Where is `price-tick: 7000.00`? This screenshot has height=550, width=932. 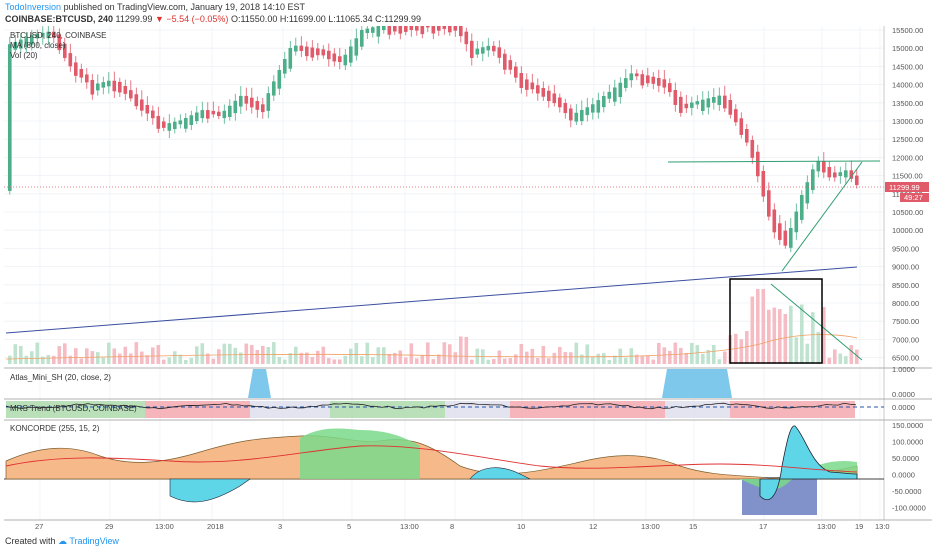 price-tick: 7000.00 is located at coordinates (905, 339).